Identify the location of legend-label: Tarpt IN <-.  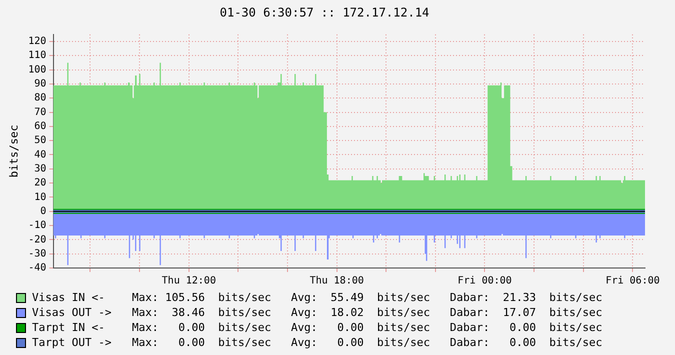
(69, 327).